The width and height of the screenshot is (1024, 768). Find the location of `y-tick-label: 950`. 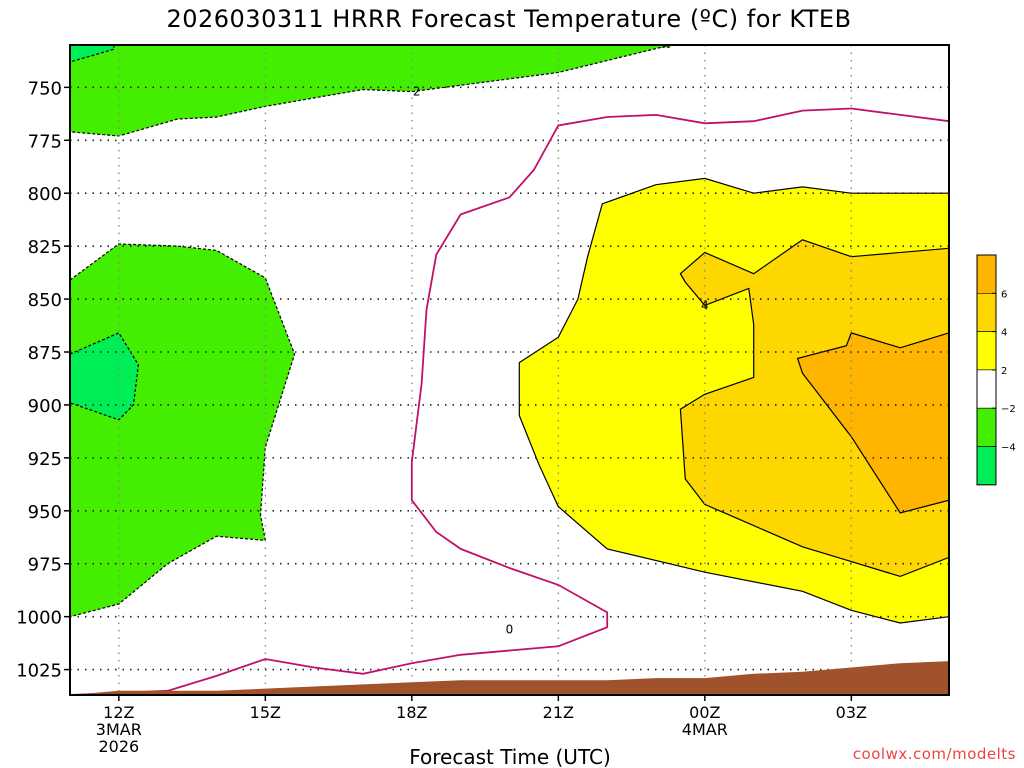

y-tick-label: 950 is located at coordinates (45, 512).